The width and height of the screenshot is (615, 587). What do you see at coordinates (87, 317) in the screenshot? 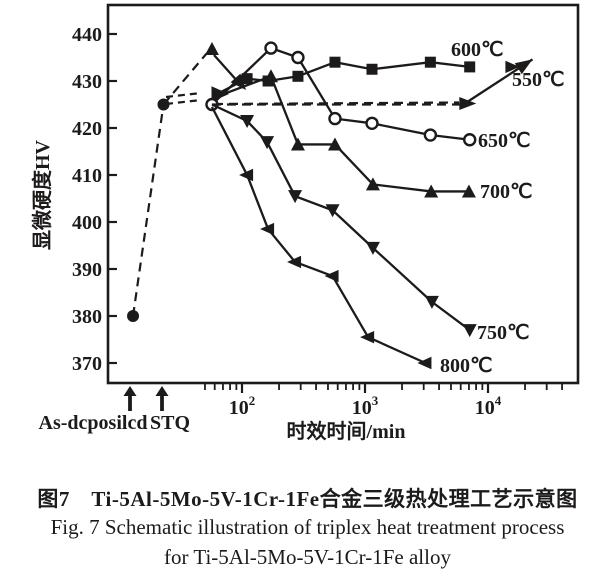
I see `svg-text: 380` at bounding box center [87, 317].